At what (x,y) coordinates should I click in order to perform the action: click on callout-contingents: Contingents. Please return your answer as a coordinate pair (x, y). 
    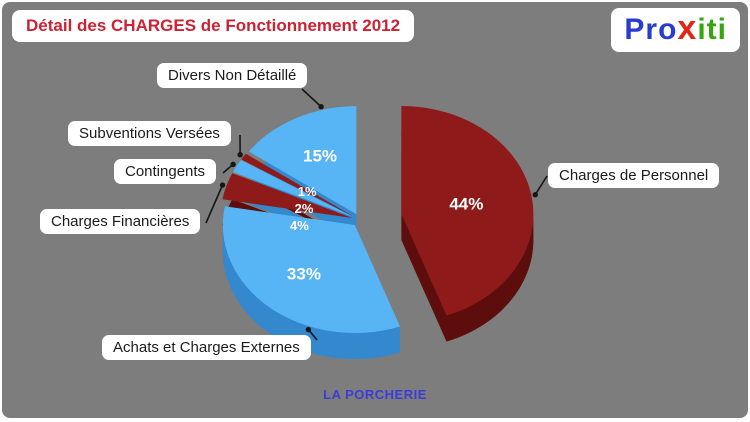
    Looking at the image, I should click on (165, 171).